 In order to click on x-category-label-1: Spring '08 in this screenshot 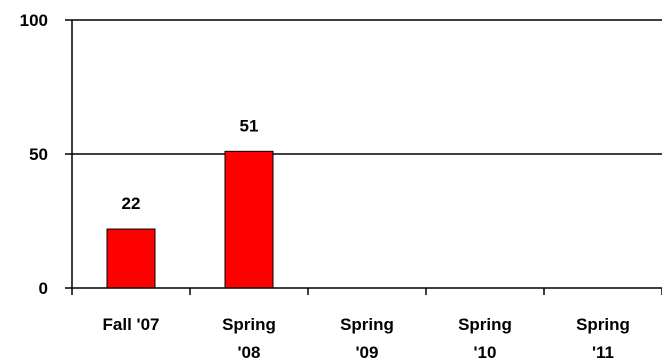, I will do `click(249, 338)`.